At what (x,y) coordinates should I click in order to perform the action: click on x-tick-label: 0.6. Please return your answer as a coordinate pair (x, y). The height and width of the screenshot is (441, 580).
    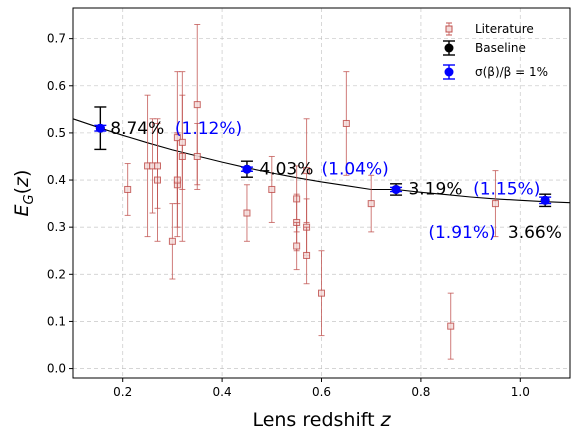
    Looking at the image, I should click on (321, 392).